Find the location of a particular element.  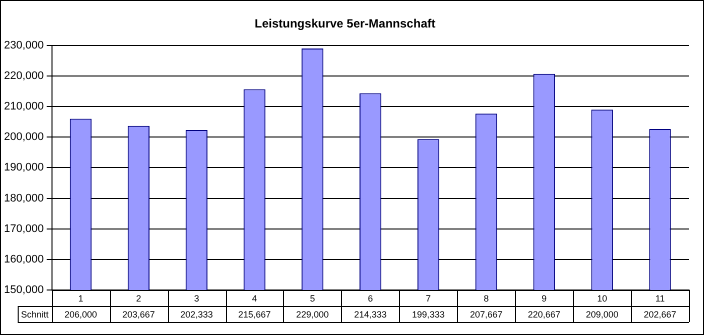

x-tick-label: 7 is located at coordinates (428, 298).